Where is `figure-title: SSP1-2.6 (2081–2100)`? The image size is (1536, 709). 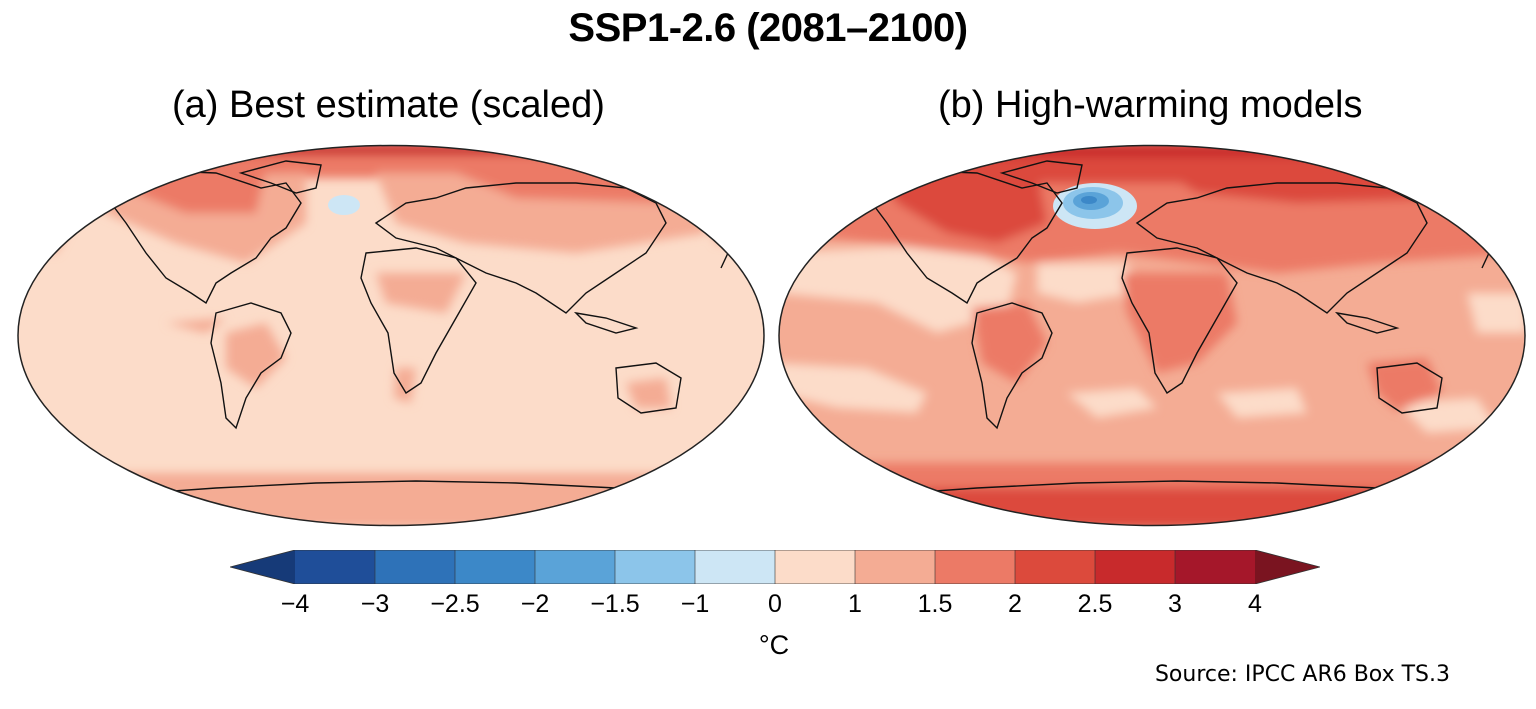
figure-title: SSP1-2.6 (2081–2100) is located at coordinates (768, 28).